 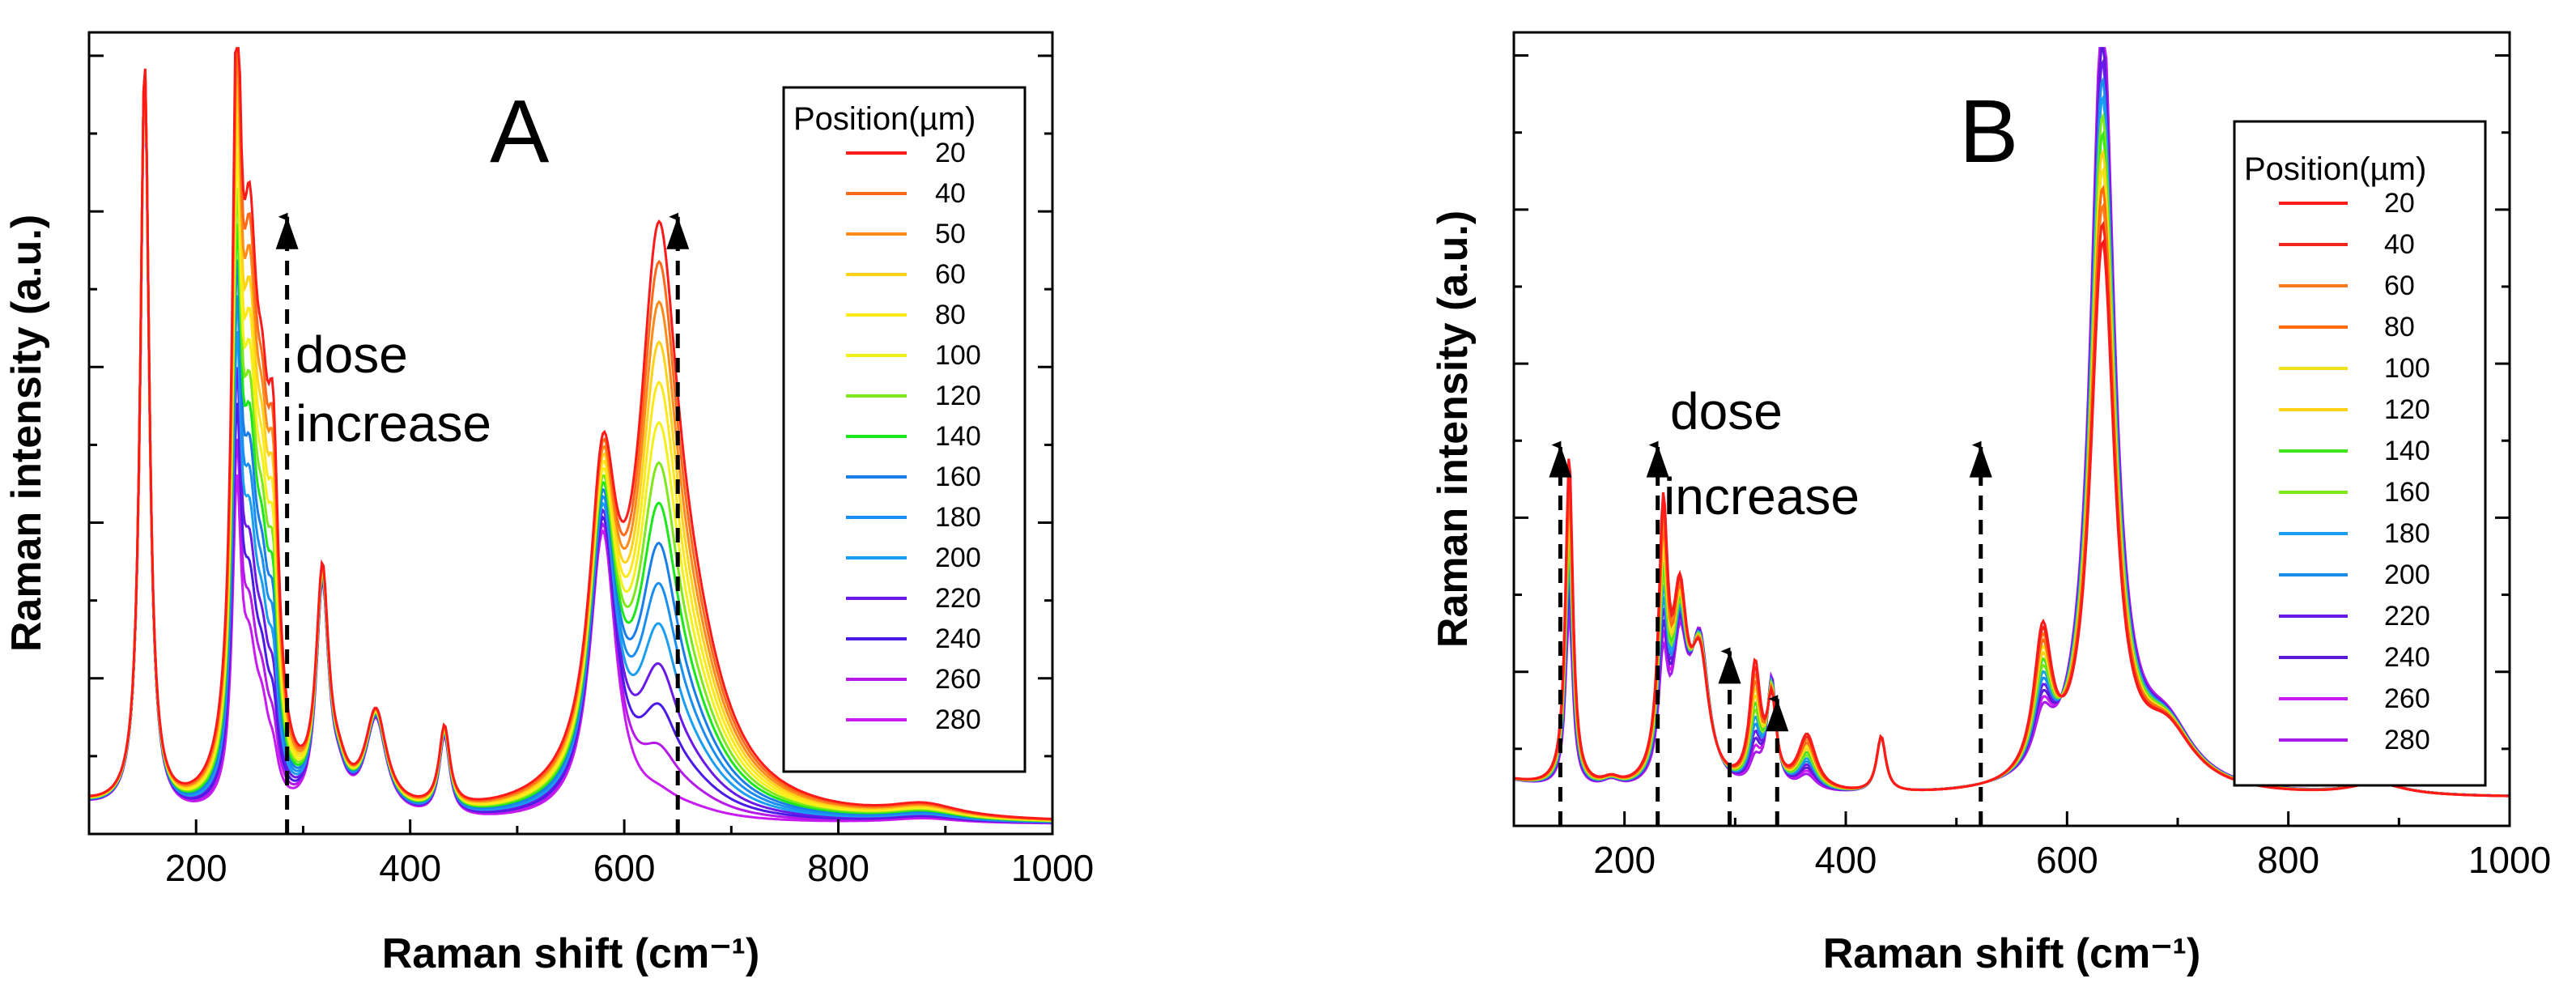 I want to click on panel-a-y-axis-title: Raman intensity (a.u.), so click(x=26, y=433).